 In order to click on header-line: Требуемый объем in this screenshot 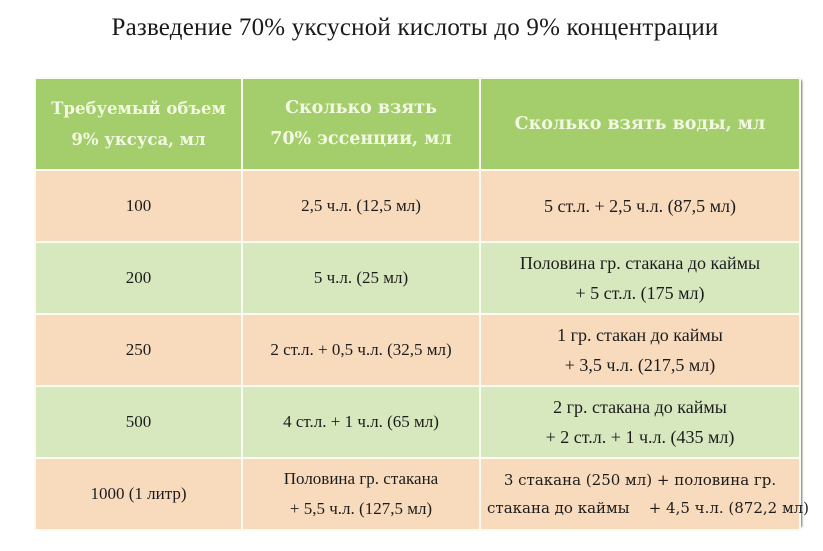, I will do `click(138, 108)`.